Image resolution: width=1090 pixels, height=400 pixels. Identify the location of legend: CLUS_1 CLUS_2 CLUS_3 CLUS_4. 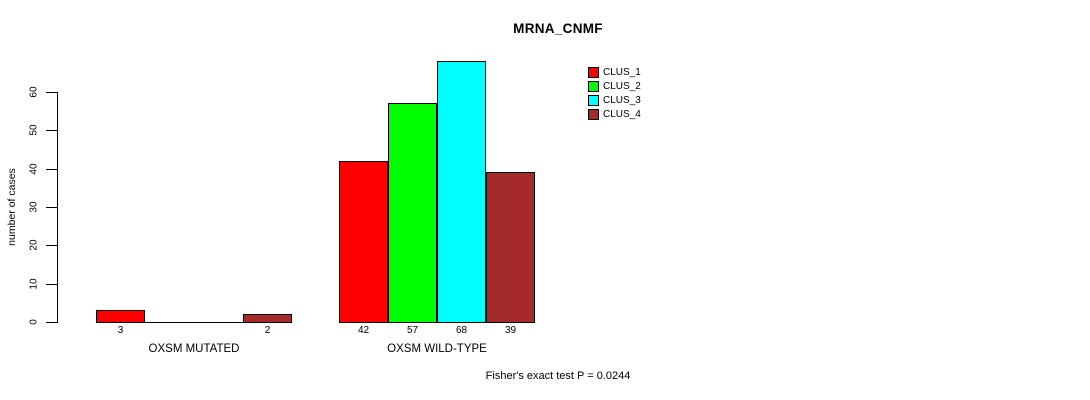
(614, 93).